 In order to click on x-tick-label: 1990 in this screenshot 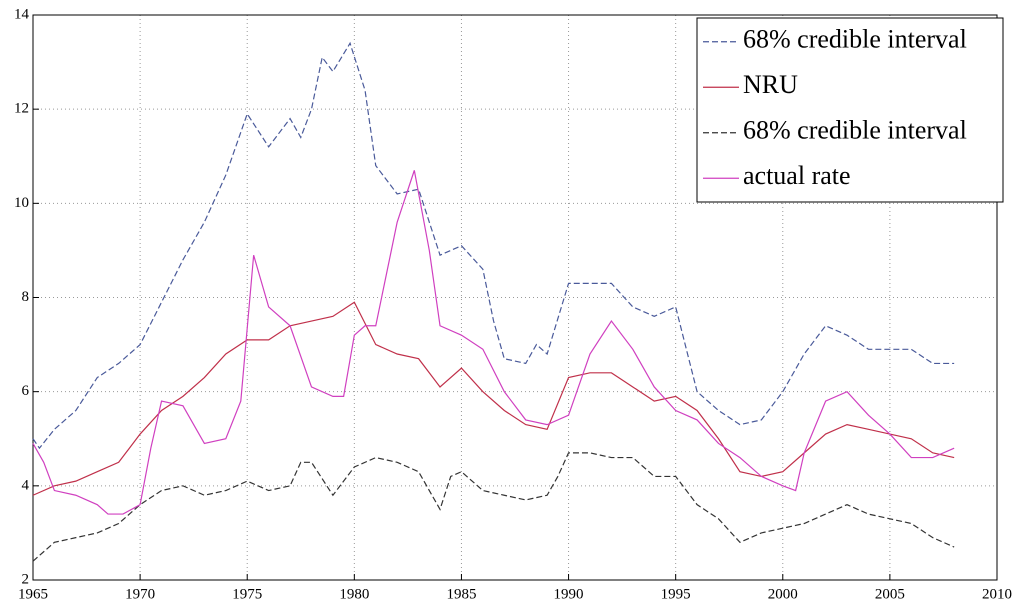, I will do `click(569, 594)`.